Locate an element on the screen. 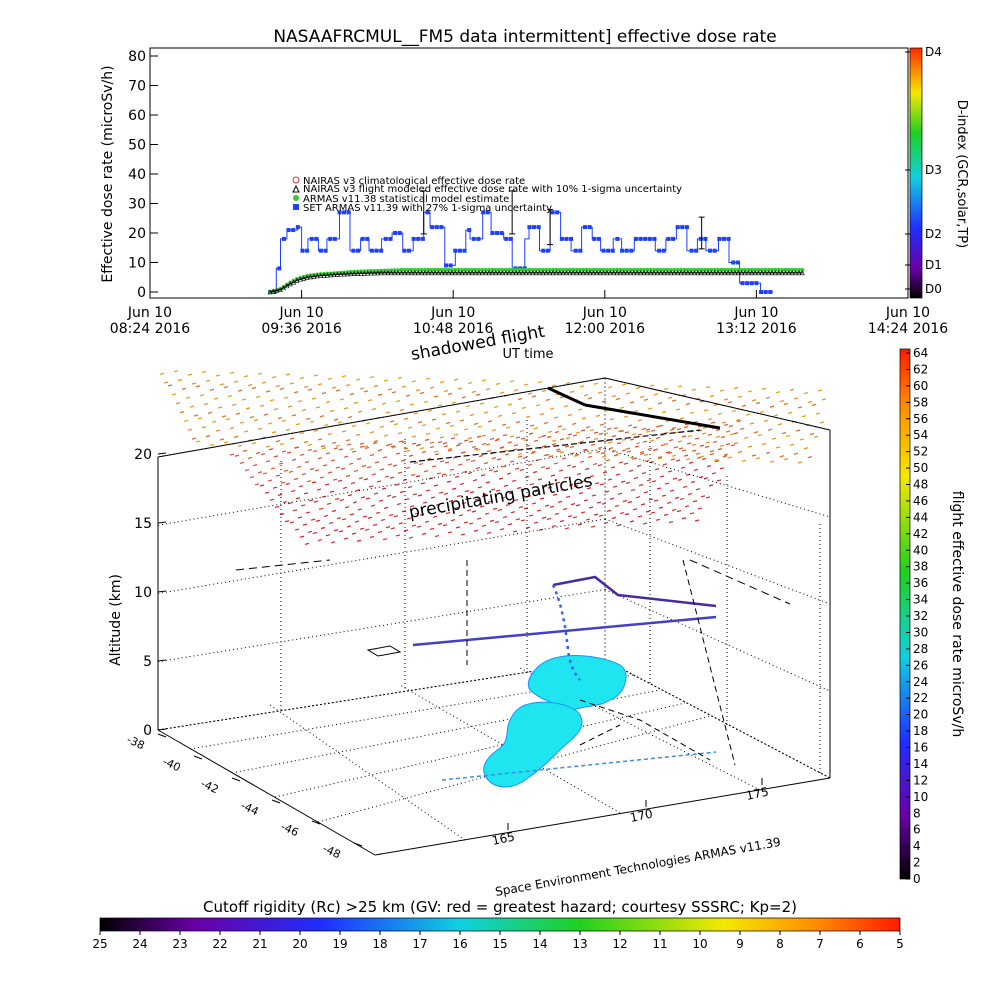 The image size is (1000, 1000). cutoff-tick-label: 8 is located at coordinates (780, 944).